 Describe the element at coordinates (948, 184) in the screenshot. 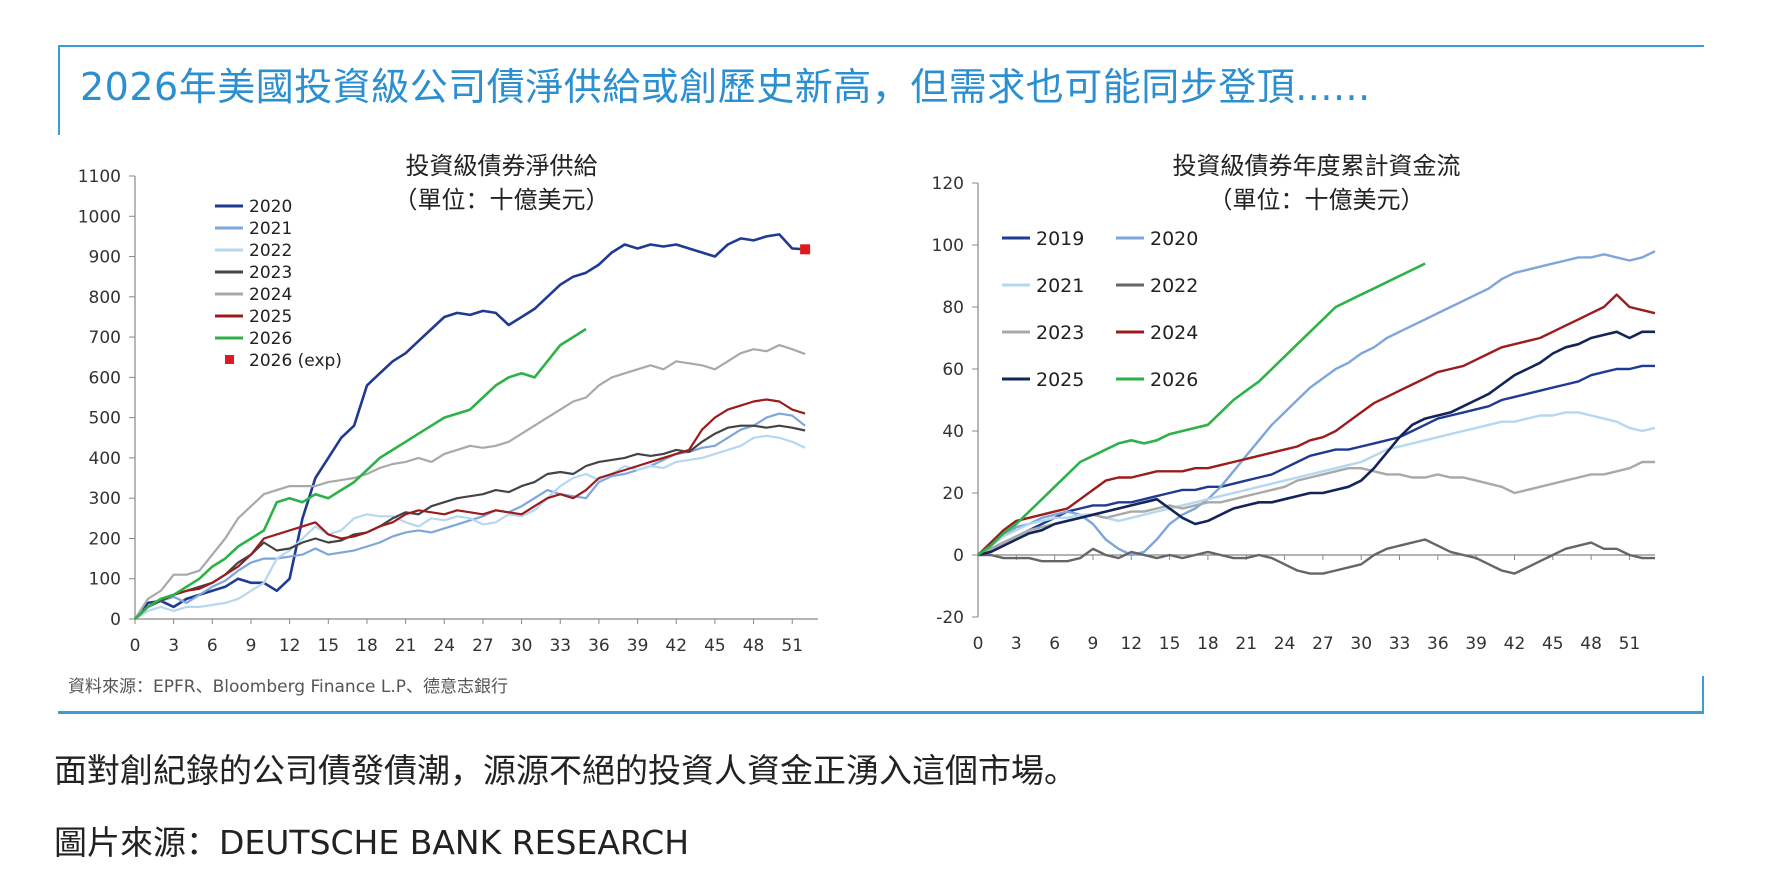

I see `y-tick-label: 120` at that location.